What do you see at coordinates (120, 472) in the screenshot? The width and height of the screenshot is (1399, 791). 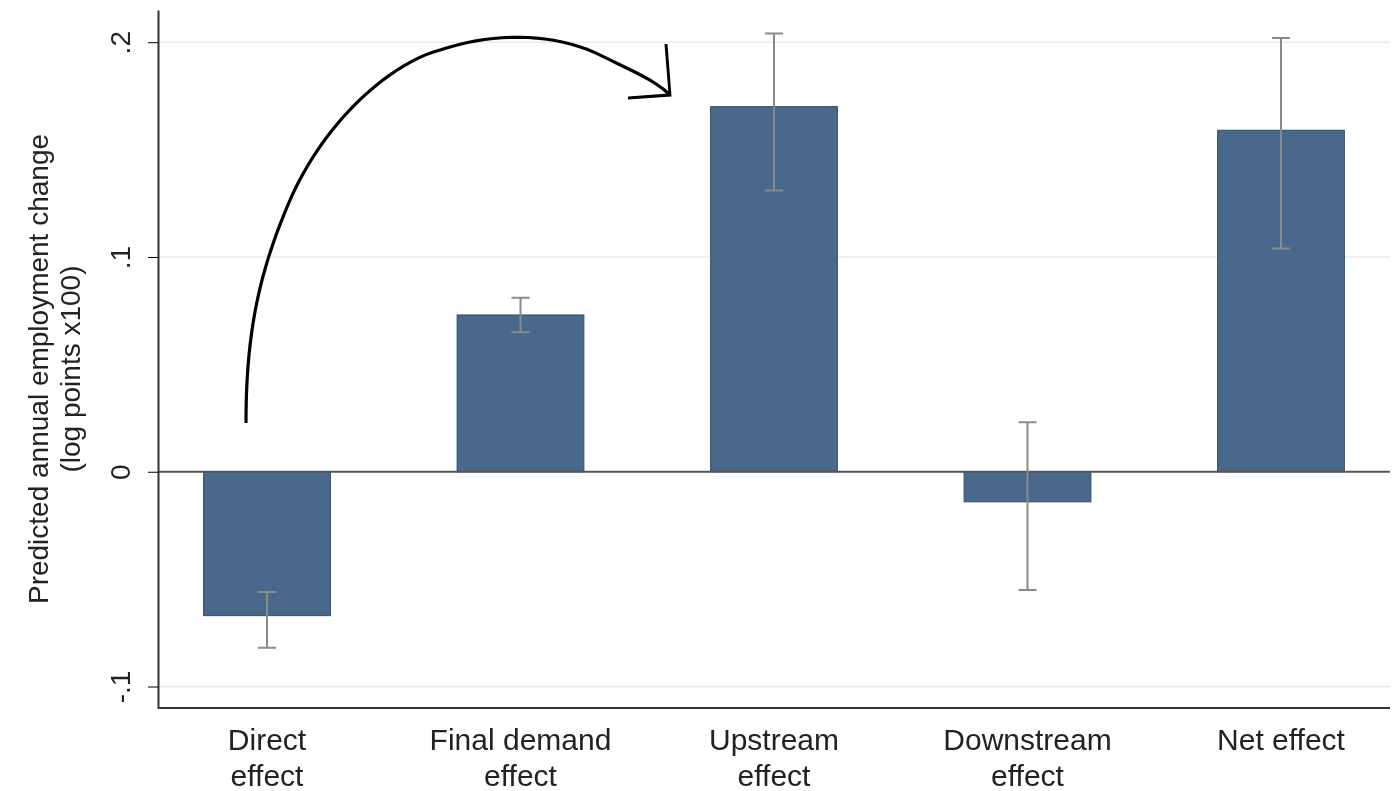 I see `y-tick-label: 0` at bounding box center [120, 472].